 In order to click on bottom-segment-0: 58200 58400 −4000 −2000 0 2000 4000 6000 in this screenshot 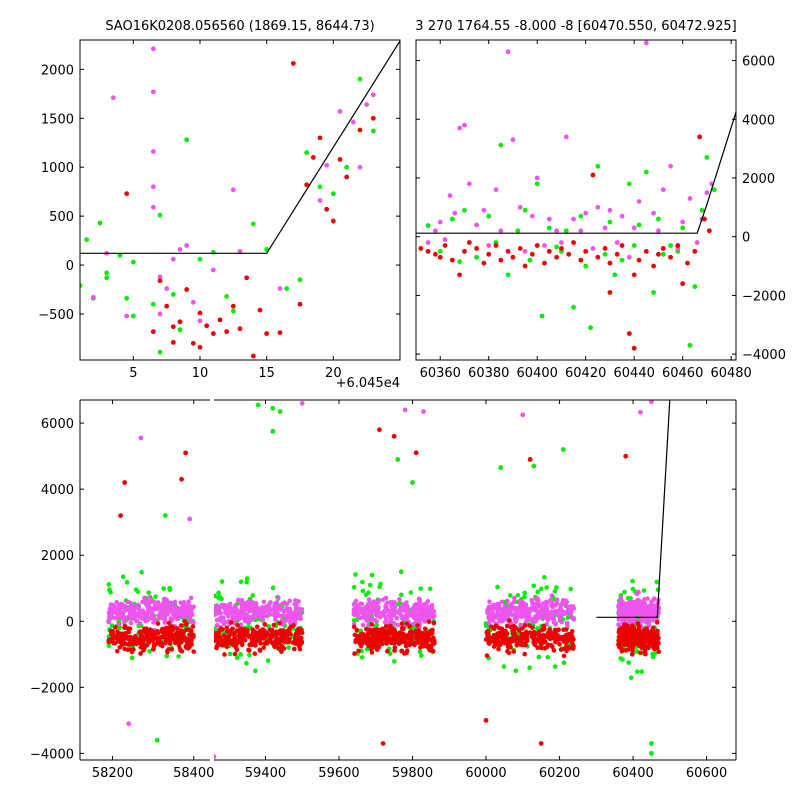, I will do `click(122, 590)`.